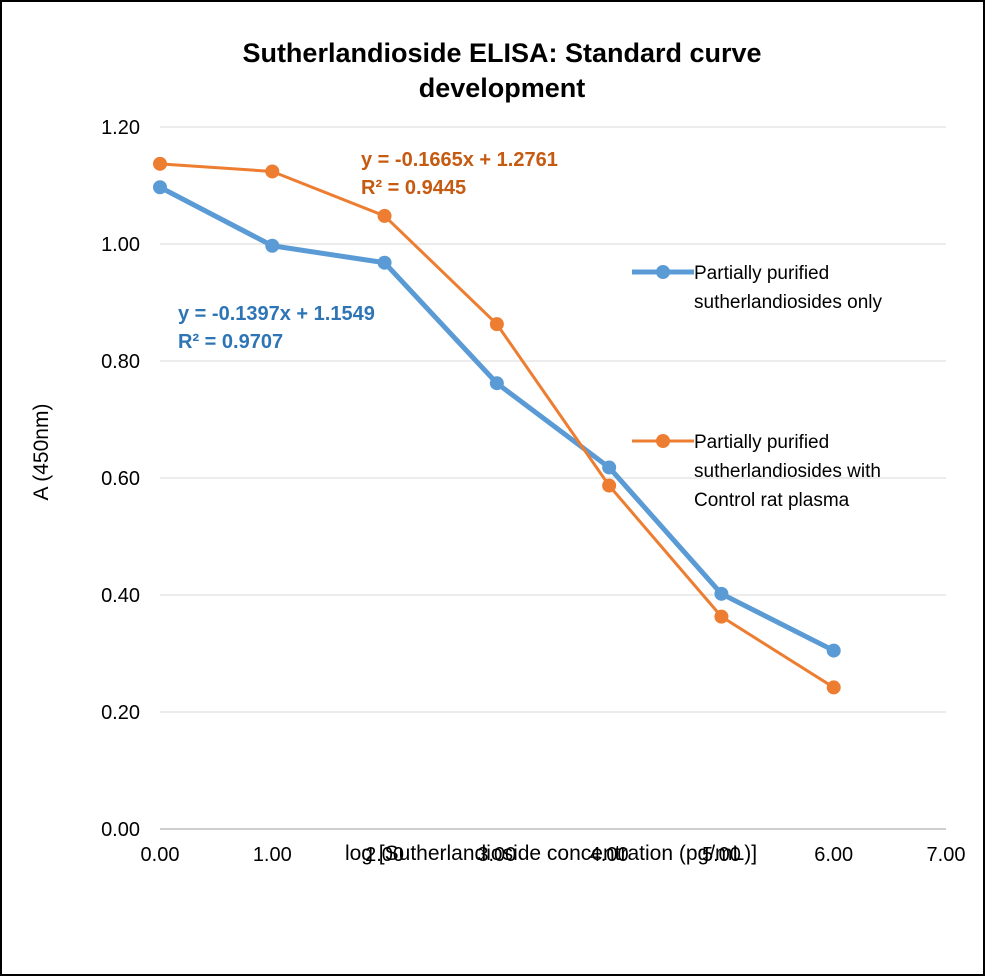 This screenshot has height=976, width=985. I want to click on chart-title-line-1: Sutherlandioside ELISA: Standard curve, so click(501, 53).